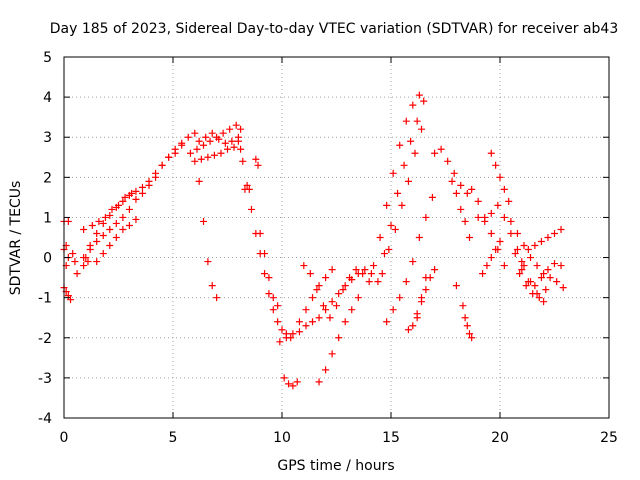 The image size is (640, 480). I want to click on x-tick-label: 15, so click(391, 438).